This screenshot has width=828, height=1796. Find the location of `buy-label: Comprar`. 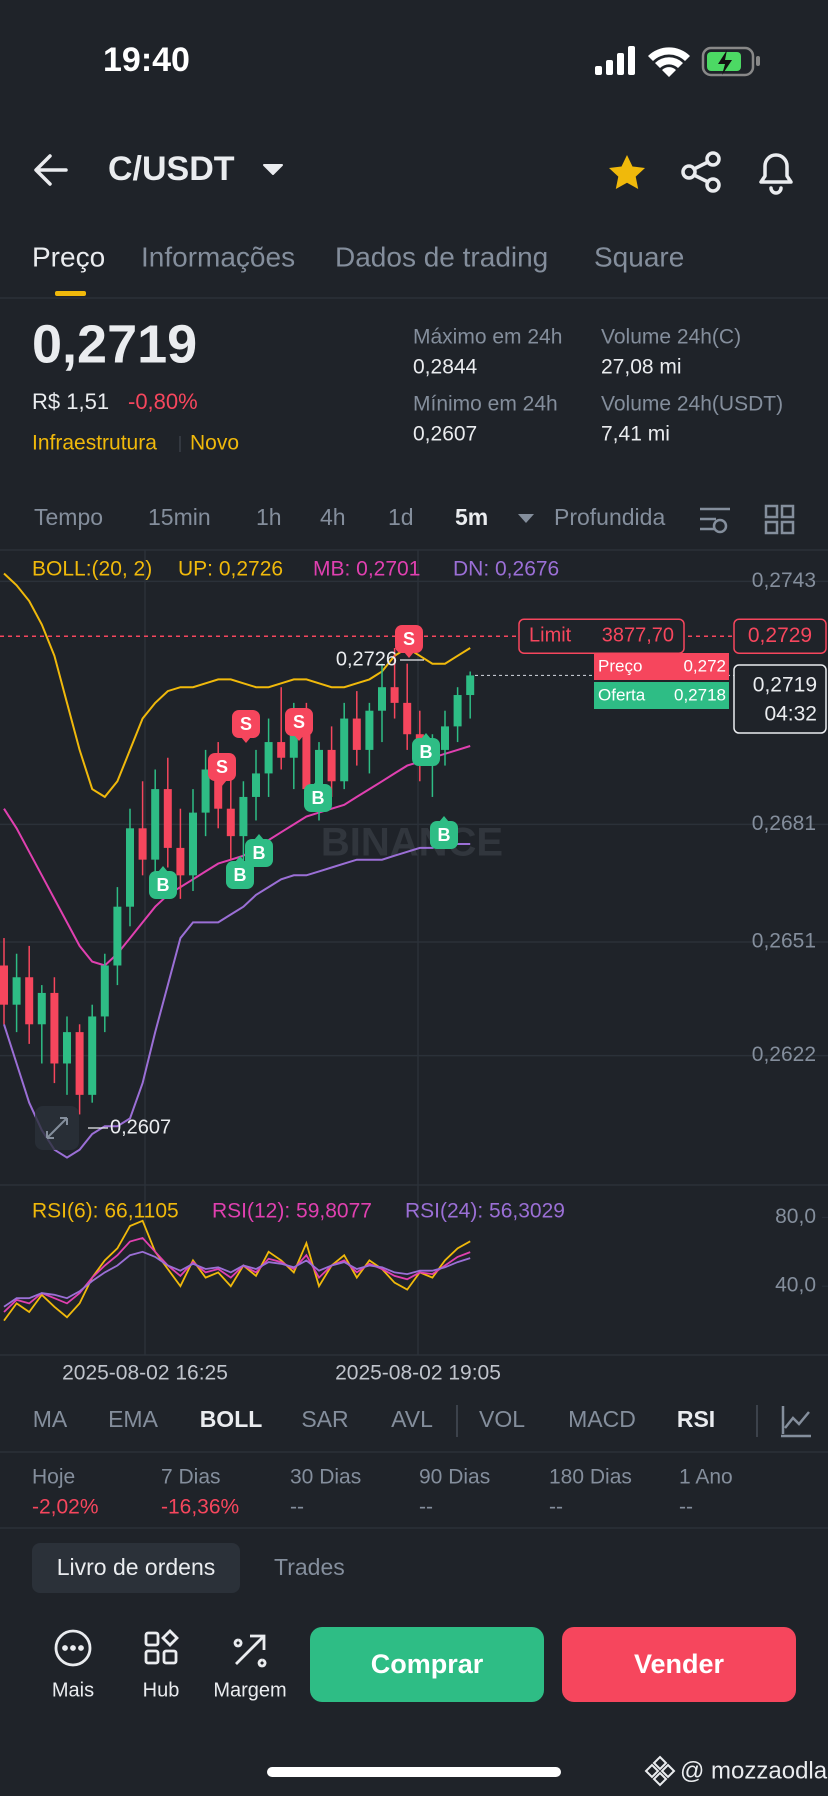

buy-label: Comprar is located at coordinates (427, 1664).